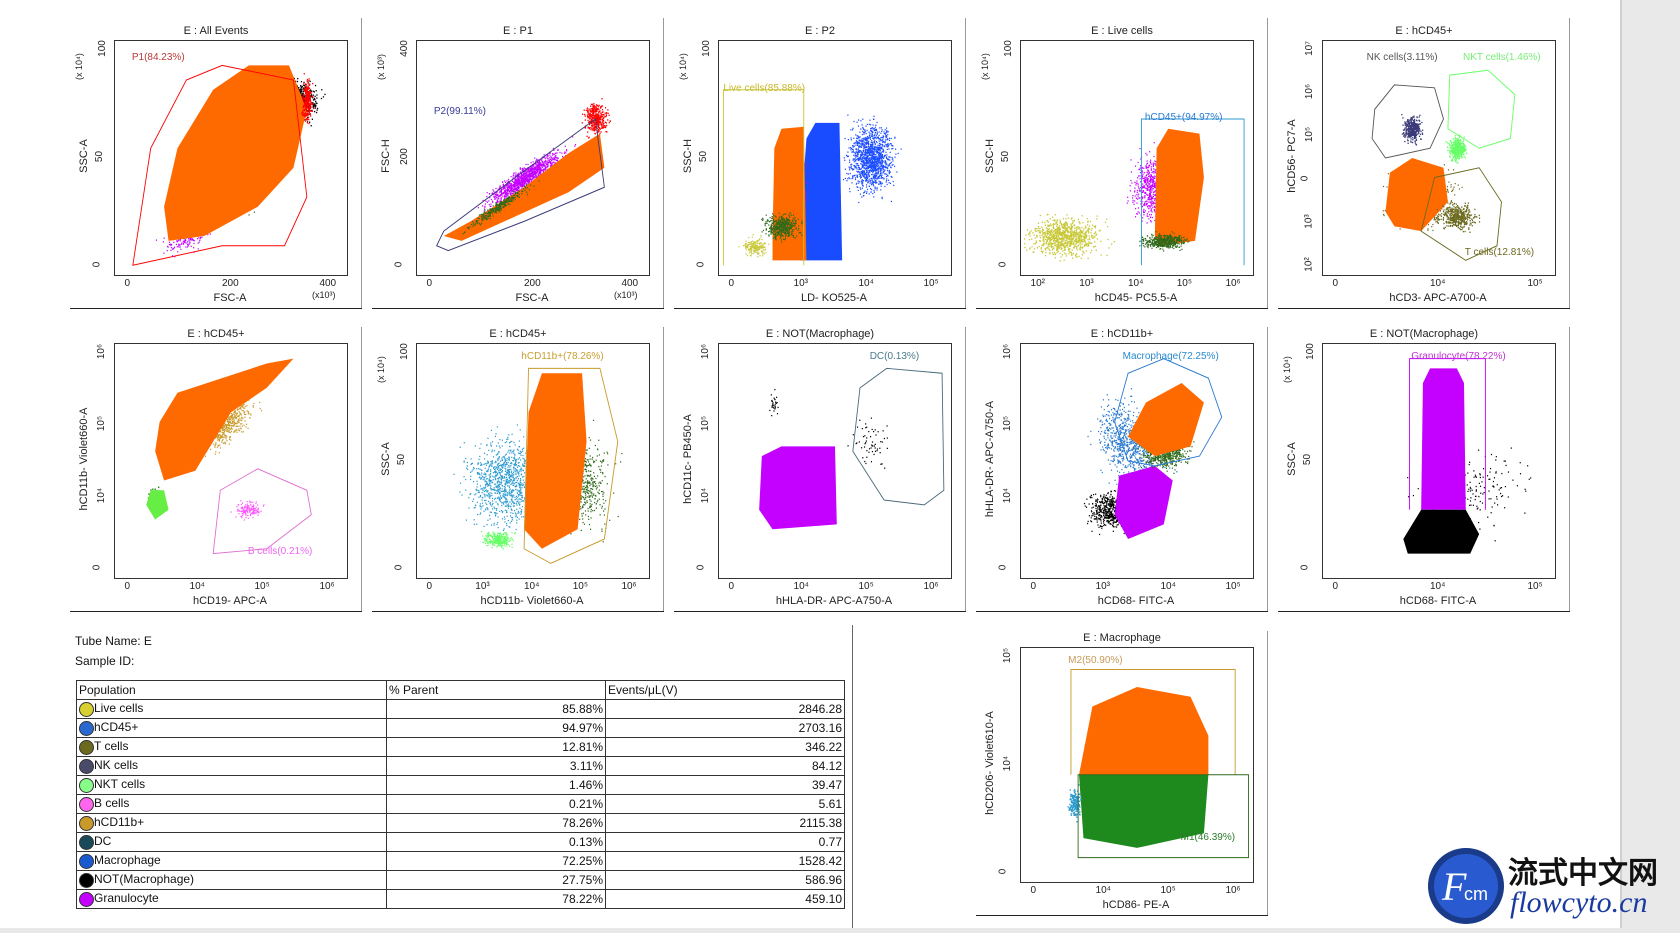  Describe the element at coordinates (232, 842) in the screenshot. I see `population-cell: DC` at that location.